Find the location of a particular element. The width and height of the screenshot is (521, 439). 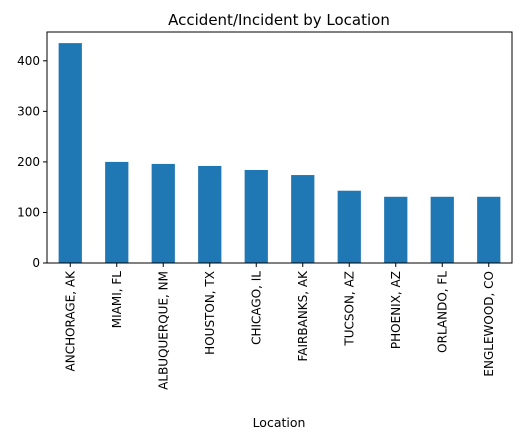

y-tick-label: 400 is located at coordinates (28, 61).